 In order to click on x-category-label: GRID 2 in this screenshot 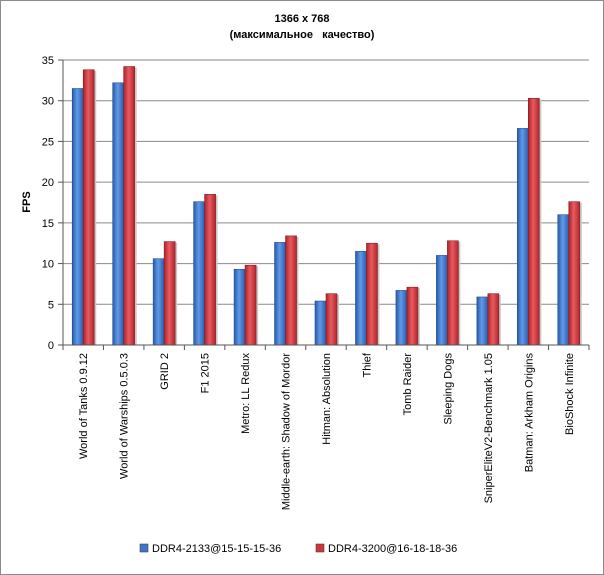, I will do `click(165, 371)`.